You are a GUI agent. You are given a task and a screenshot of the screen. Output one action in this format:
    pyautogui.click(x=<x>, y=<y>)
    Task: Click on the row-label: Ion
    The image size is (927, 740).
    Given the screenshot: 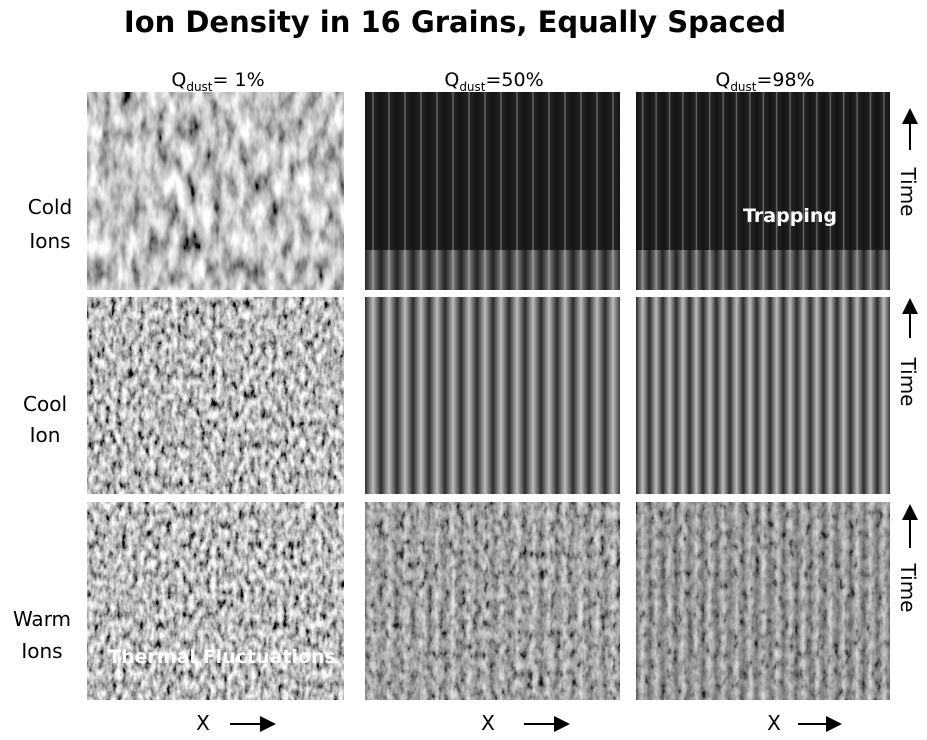 What is the action you would take?
    pyautogui.click(x=45, y=435)
    